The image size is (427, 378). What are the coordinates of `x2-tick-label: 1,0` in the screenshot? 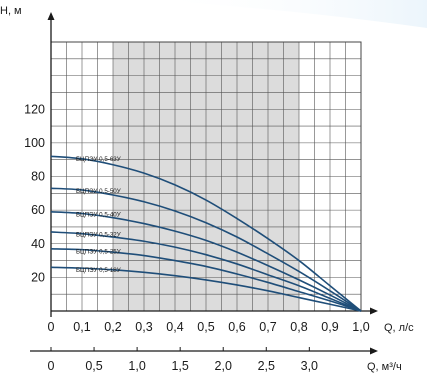 It's located at (136, 366).